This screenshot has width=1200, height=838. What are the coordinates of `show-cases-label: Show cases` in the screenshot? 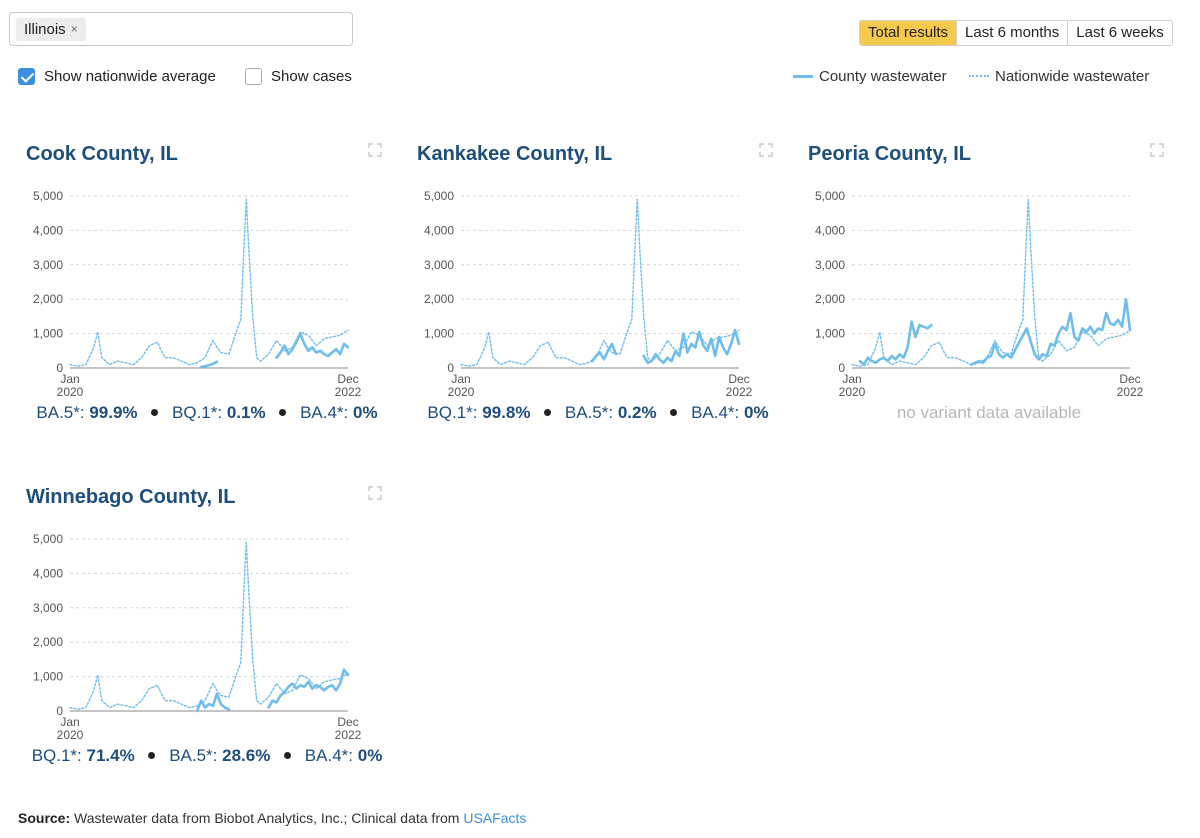 It's located at (311, 76).